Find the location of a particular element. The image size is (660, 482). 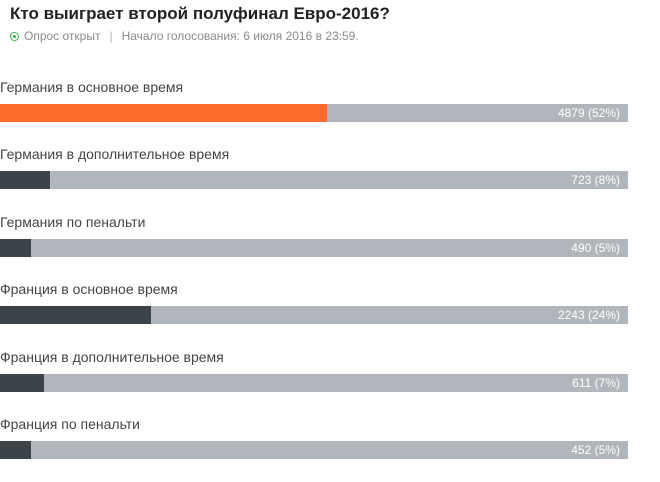

option-bar-track: 452 (5%) is located at coordinates (314, 449).